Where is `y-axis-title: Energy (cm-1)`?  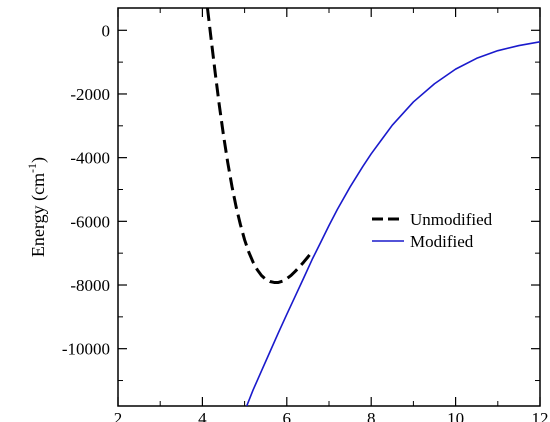
y-axis-title: Energy (cm-1) is located at coordinates (37, 207).